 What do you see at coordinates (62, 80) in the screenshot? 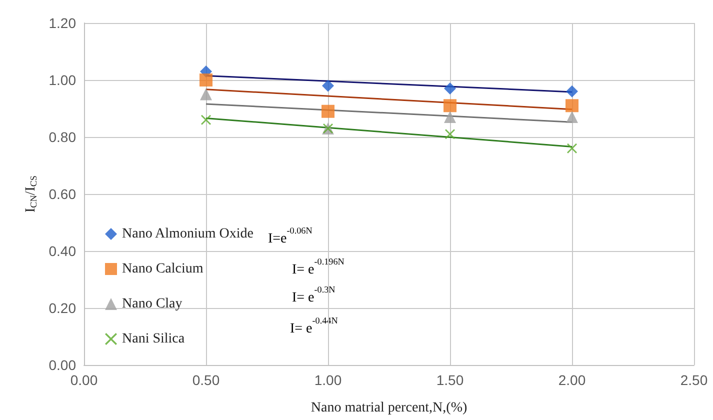
I see `y-tick-label: 1.00` at bounding box center [62, 80].